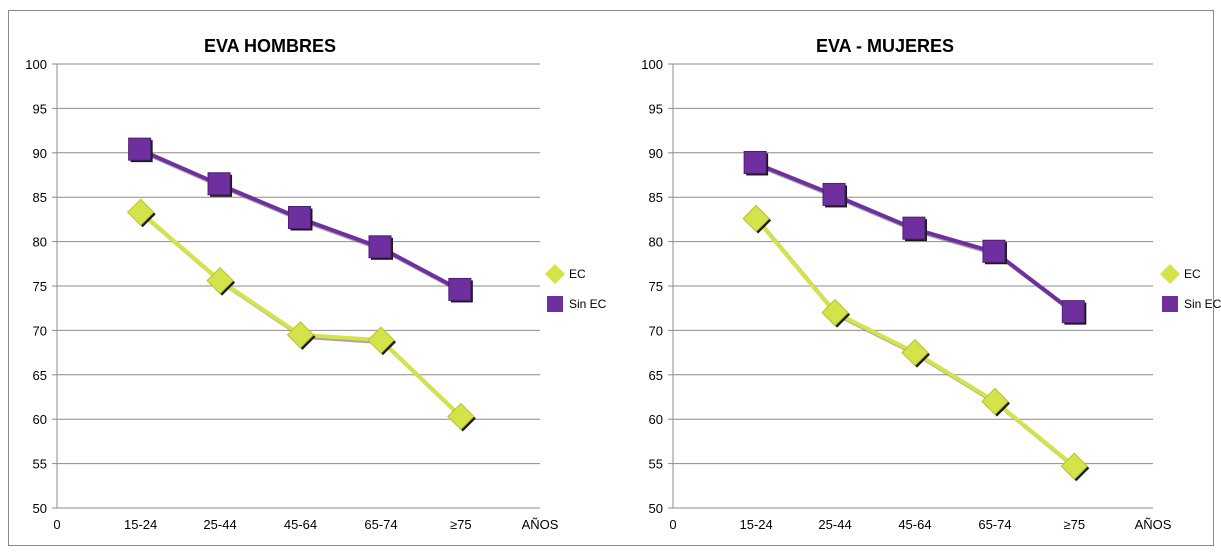  I want to click on series-line-ec, so click(301, 314).